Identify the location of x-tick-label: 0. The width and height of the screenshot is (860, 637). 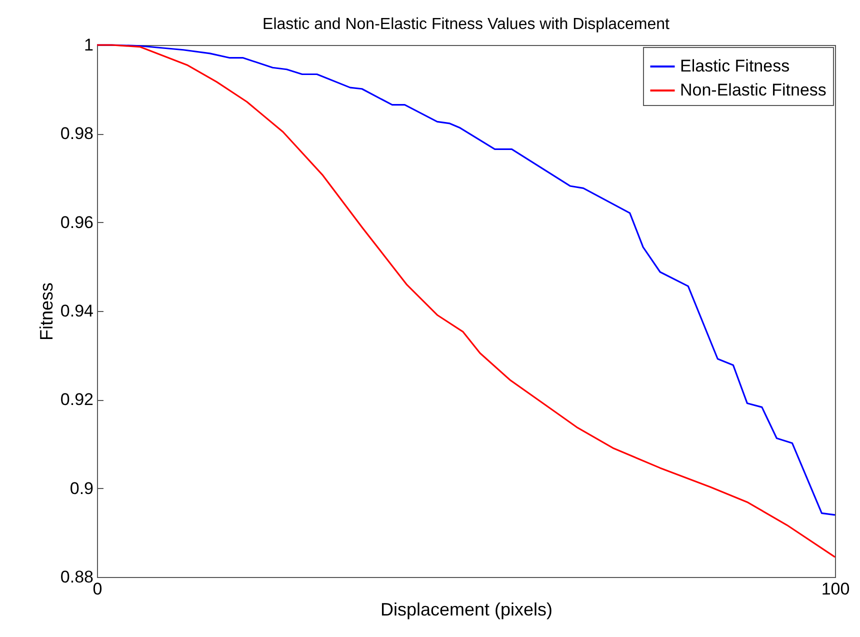
(97, 589).